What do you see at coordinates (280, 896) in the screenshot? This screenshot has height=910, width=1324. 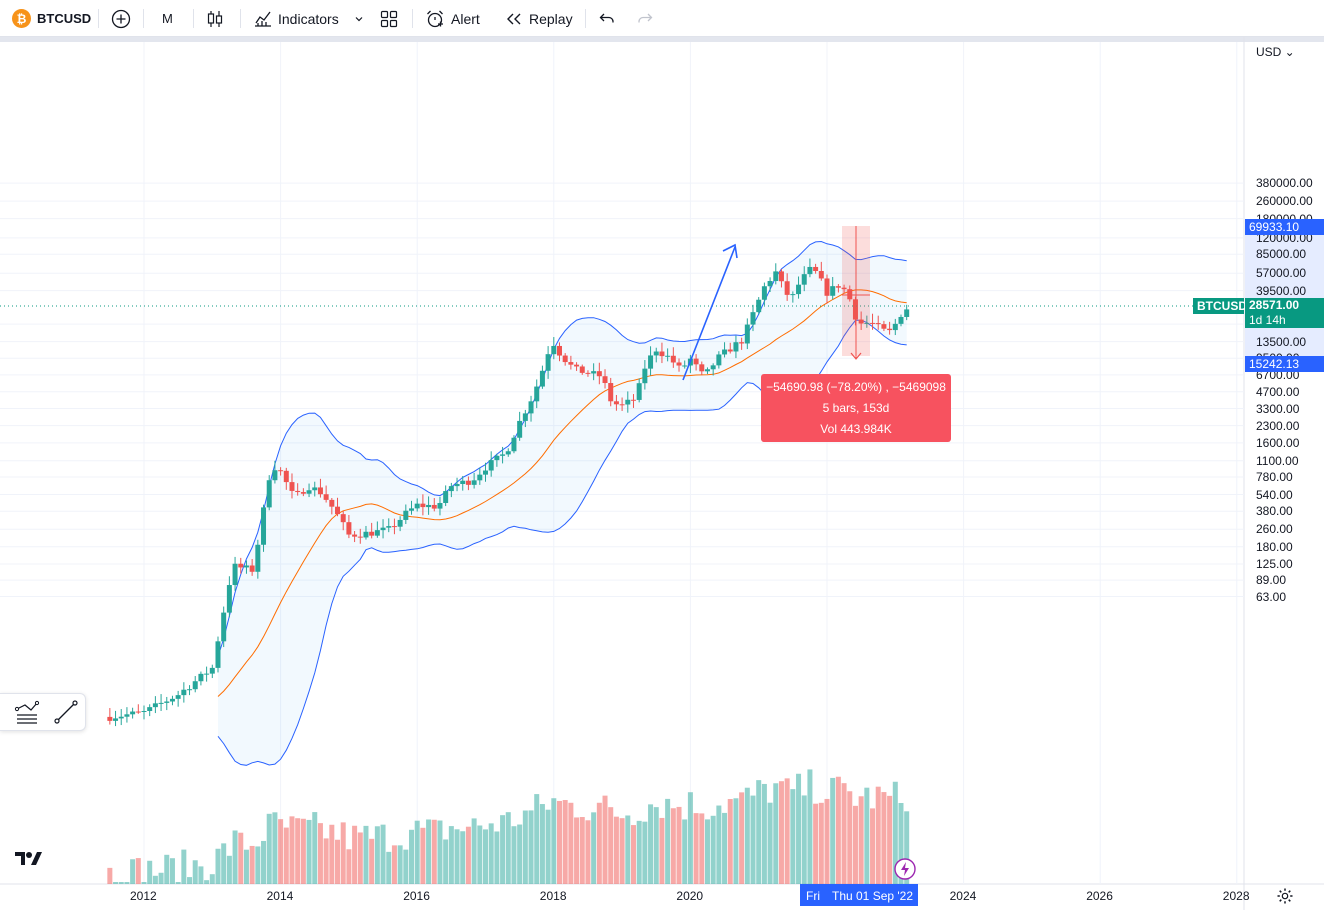 I see `time-tick-label: 2014` at bounding box center [280, 896].